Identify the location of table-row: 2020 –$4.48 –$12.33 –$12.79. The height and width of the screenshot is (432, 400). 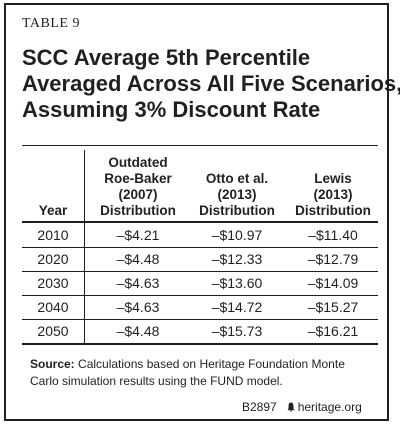
(200, 259).